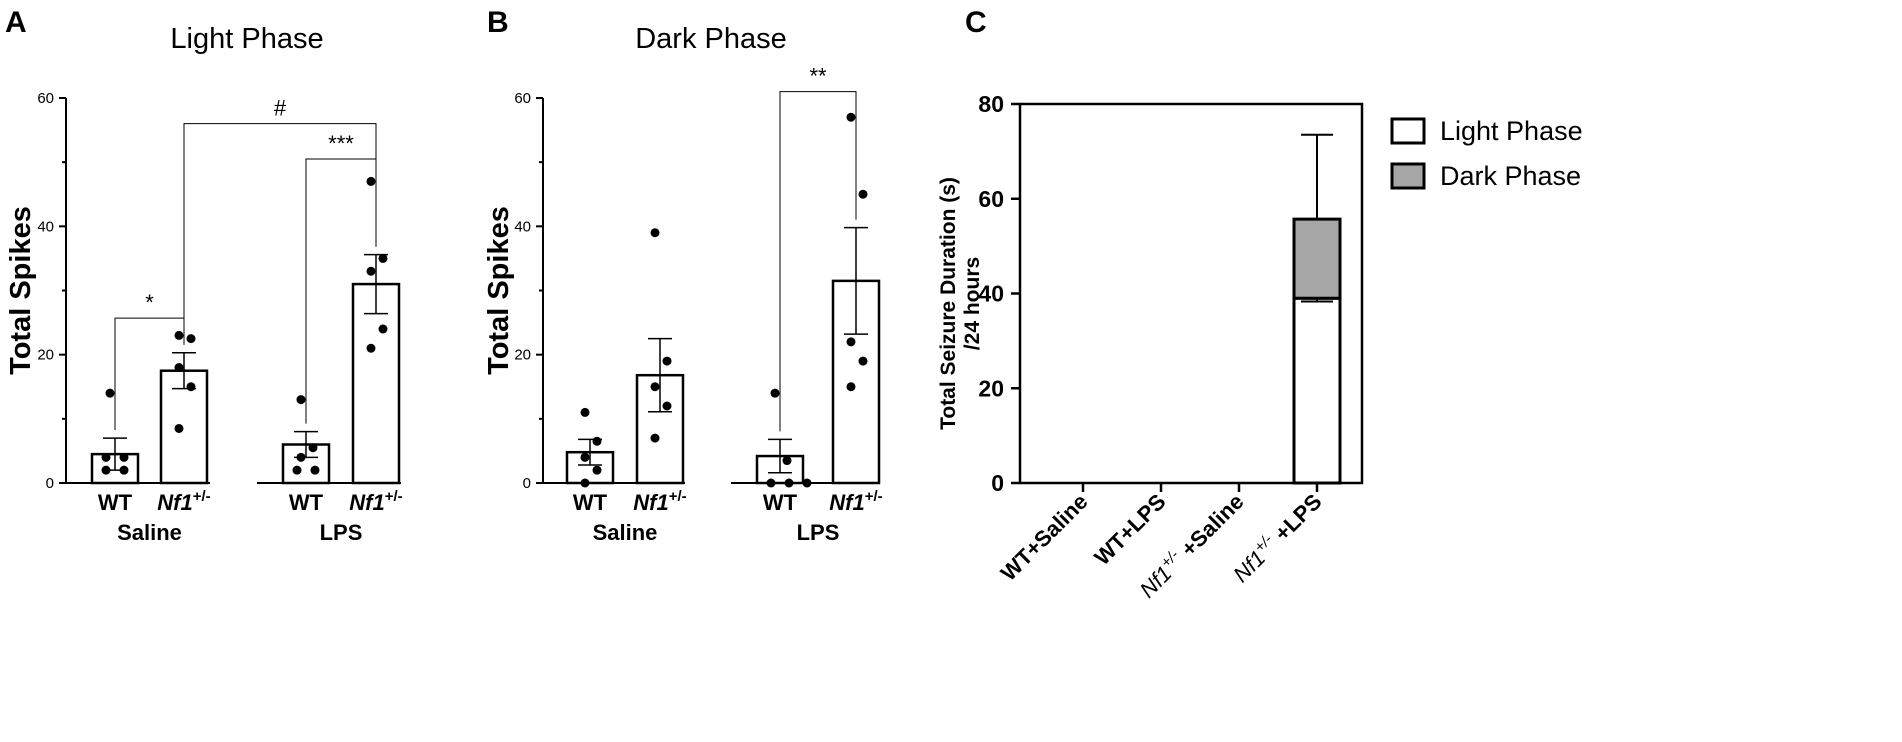 The image size is (1902, 742). I want to click on panel-c-xlabel-0: WT+Saline, so click(1044, 537).